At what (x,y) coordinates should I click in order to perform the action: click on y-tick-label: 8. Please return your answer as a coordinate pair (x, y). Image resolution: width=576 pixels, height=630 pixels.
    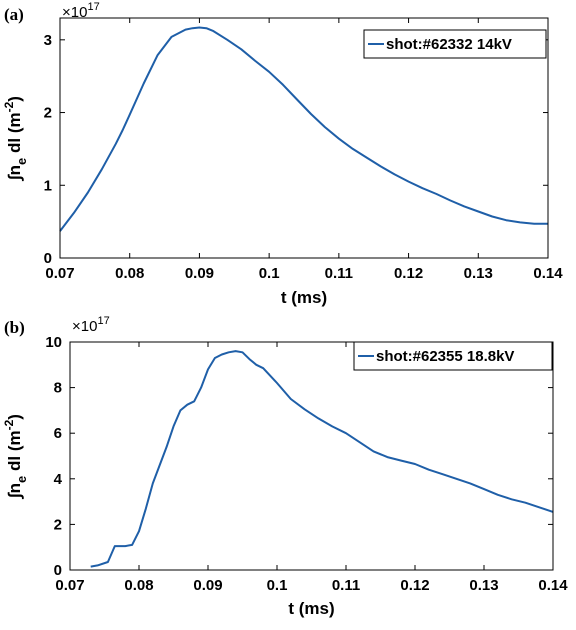
    Looking at the image, I should click on (58, 388).